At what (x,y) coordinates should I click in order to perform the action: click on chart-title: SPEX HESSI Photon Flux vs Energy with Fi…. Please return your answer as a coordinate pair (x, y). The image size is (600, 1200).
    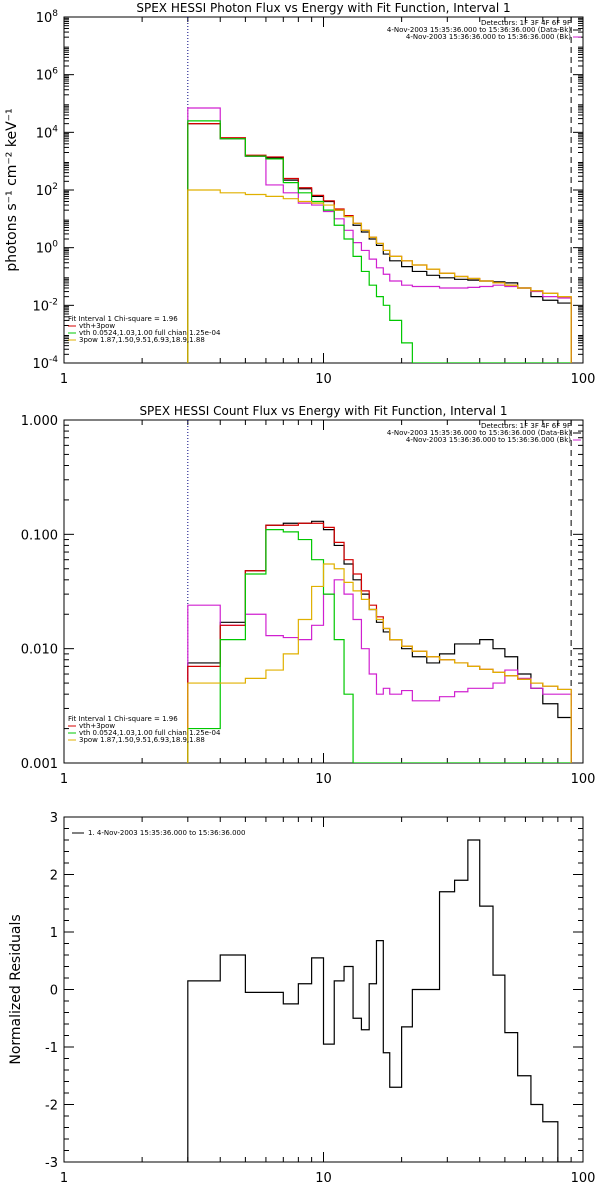
    Looking at the image, I should click on (323, 8).